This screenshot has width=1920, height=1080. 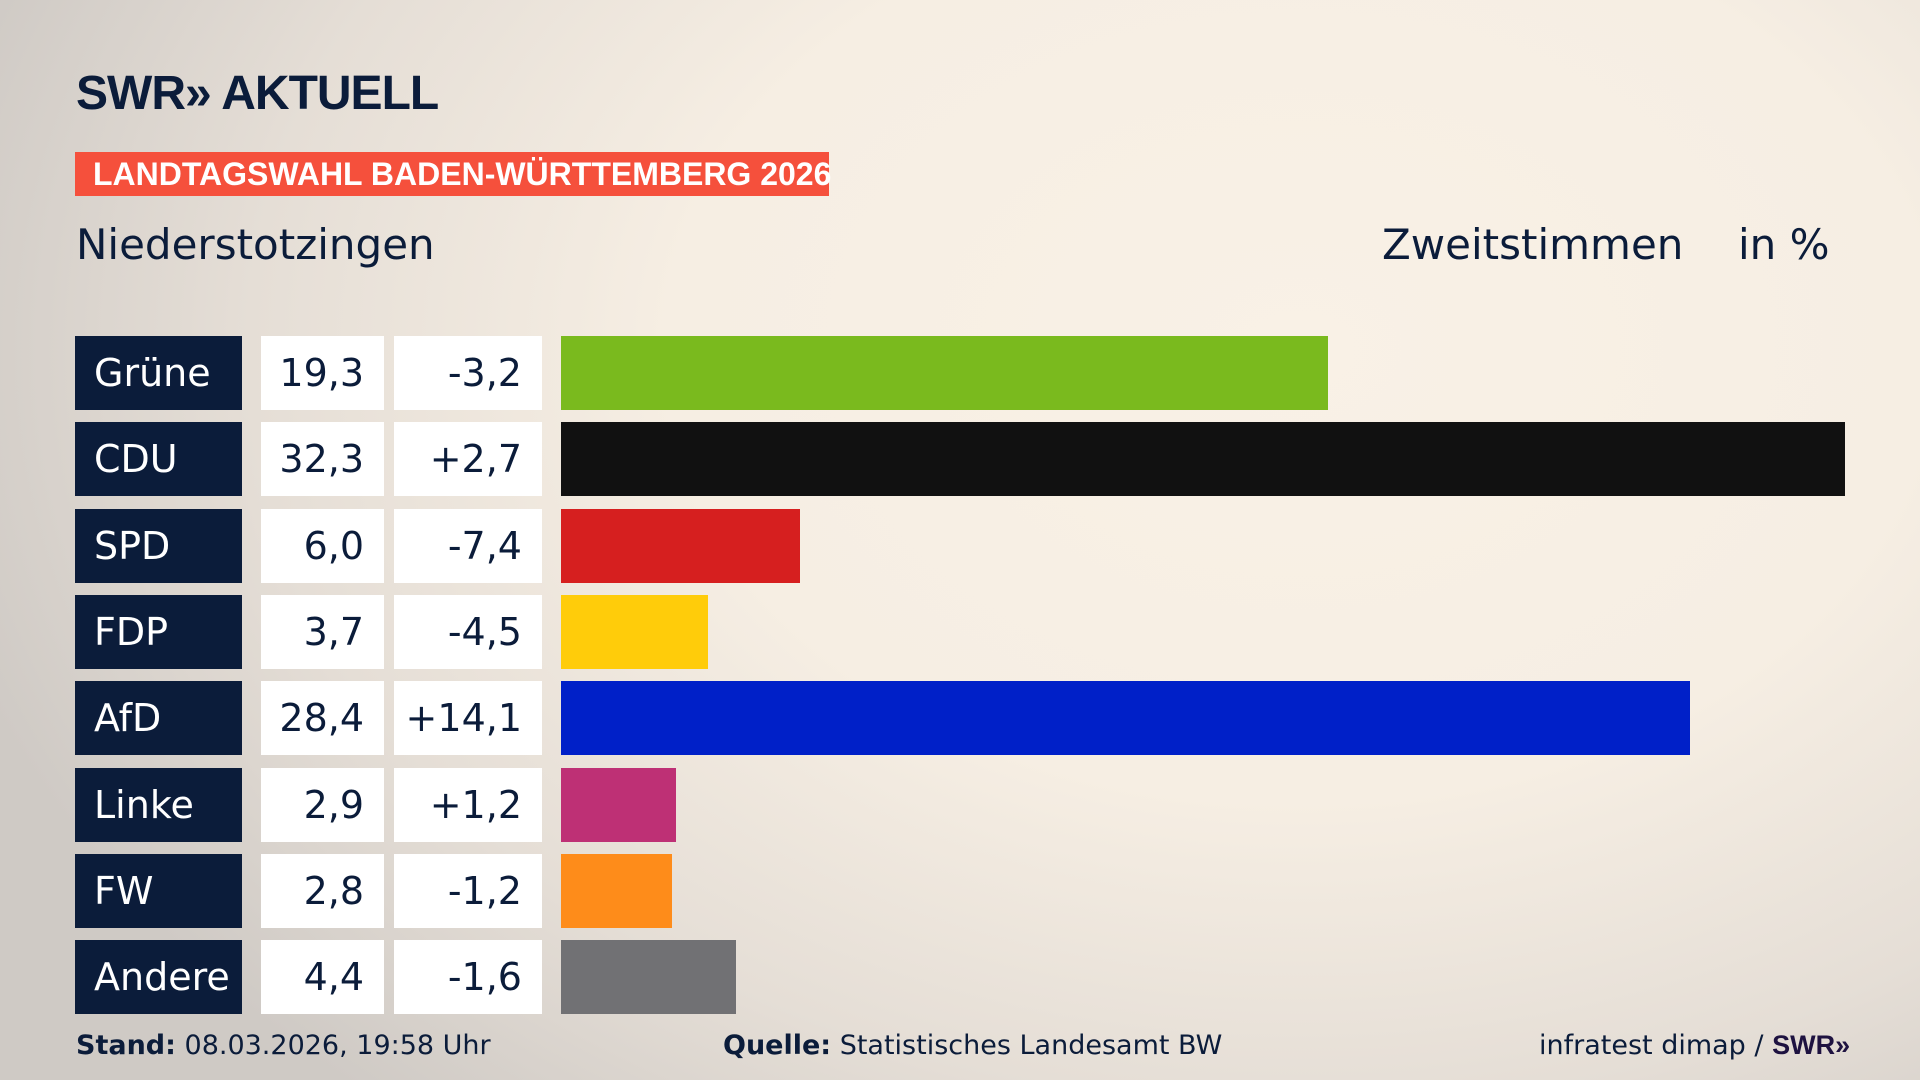 I want to click on party-row: Andere 4,4 -1,6, so click(x=960, y=977).